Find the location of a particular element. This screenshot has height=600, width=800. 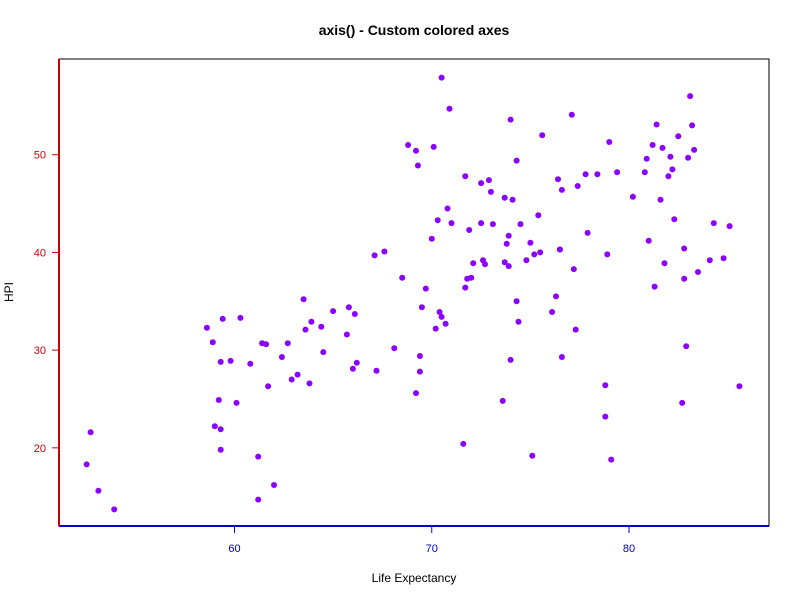

y-tick-label: 50 is located at coordinates (40, 156).